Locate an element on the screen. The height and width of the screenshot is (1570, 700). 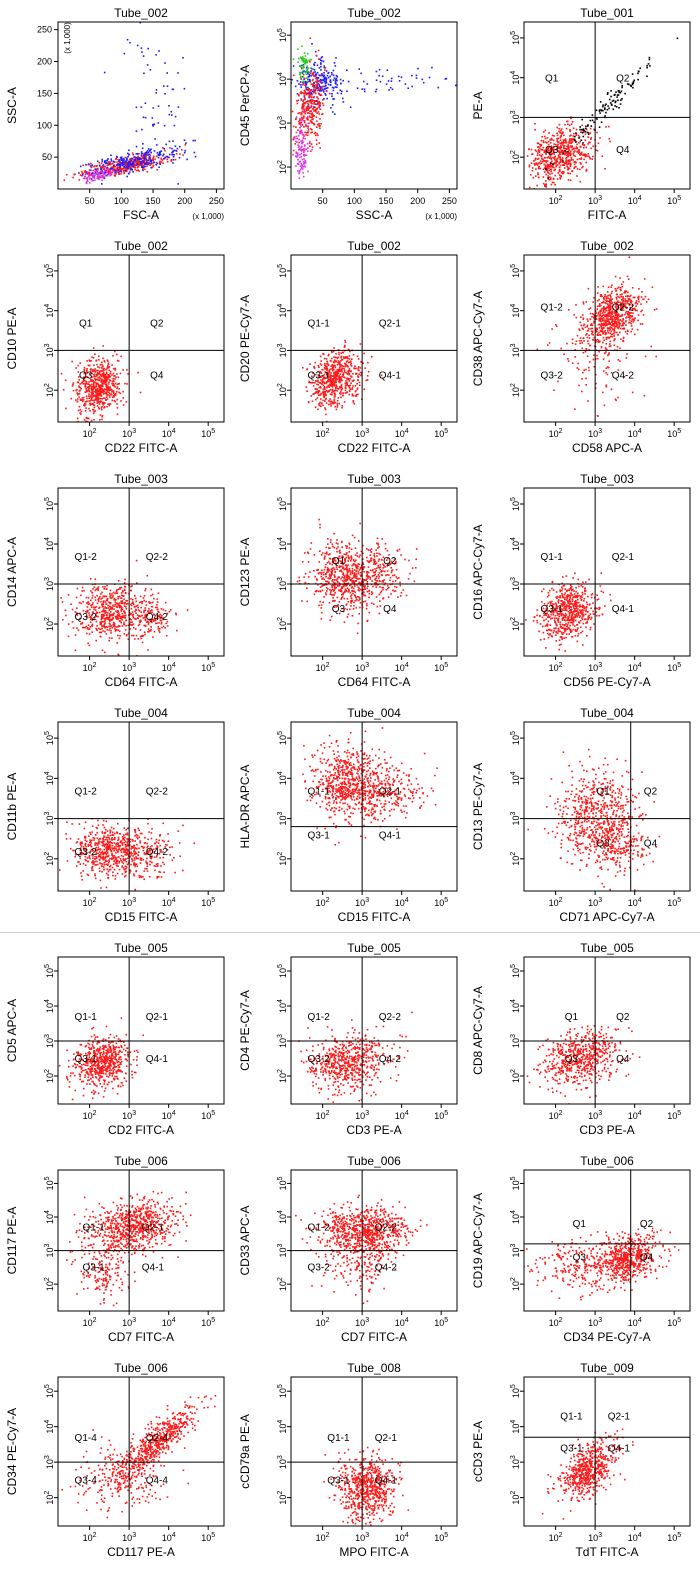
y-tick-label: 102 is located at coordinates (282, 390).